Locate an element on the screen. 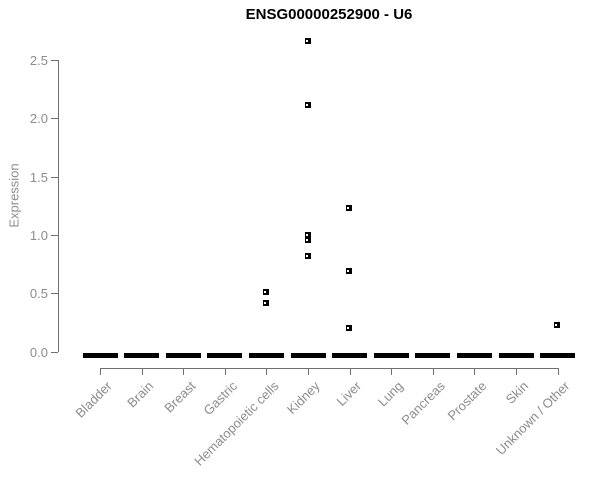 This screenshot has height=500, width=600. x-tick-label: Breast is located at coordinates (179, 397).